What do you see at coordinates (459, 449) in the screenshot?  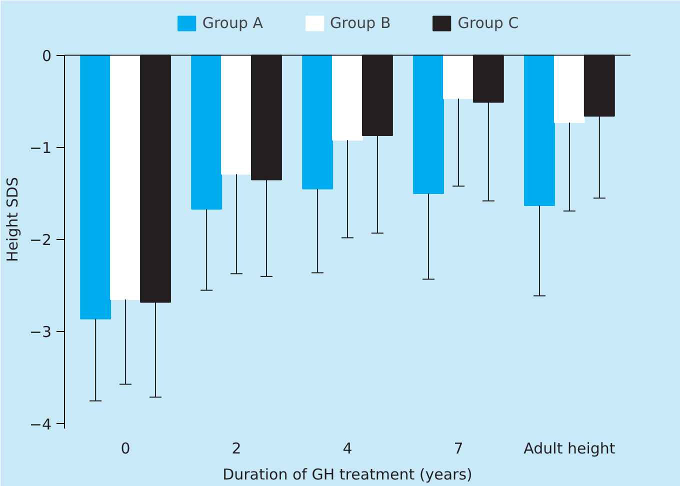 I see `x-tick-label: 7` at bounding box center [459, 449].